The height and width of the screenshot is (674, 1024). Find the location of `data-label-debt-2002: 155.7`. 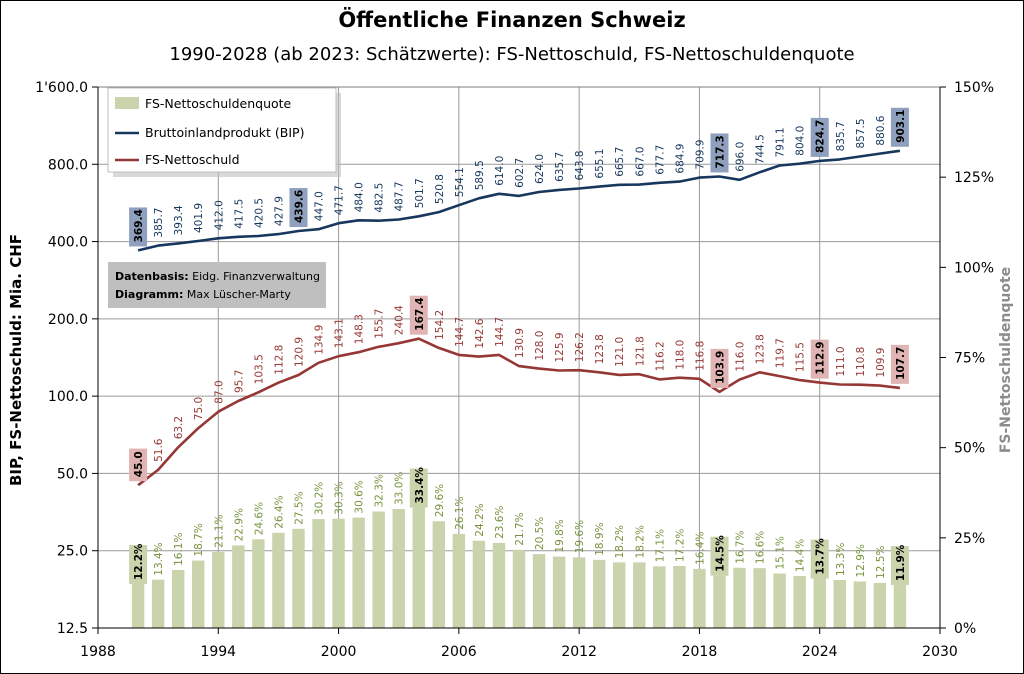

data-label-debt-2002: 155.7 is located at coordinates (380, 324).